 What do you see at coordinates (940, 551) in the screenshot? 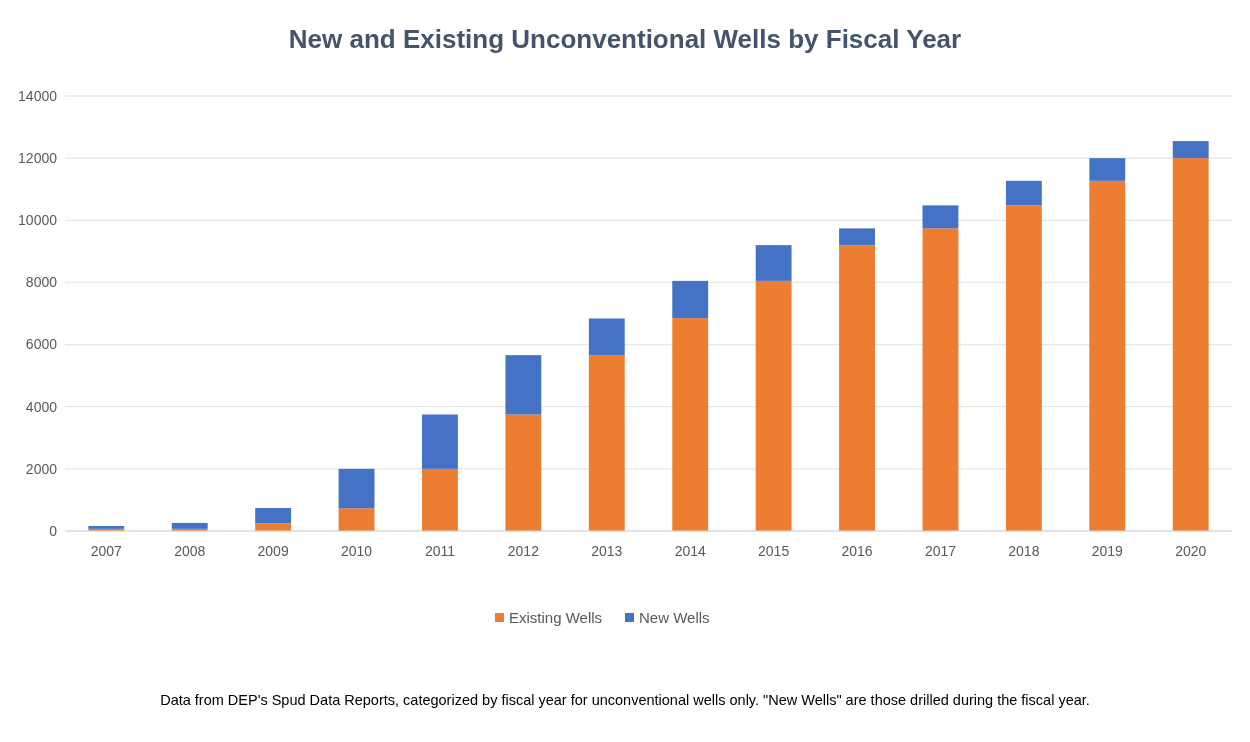
I see `x-tick-label: 2017` at bounding box center [940, 551].